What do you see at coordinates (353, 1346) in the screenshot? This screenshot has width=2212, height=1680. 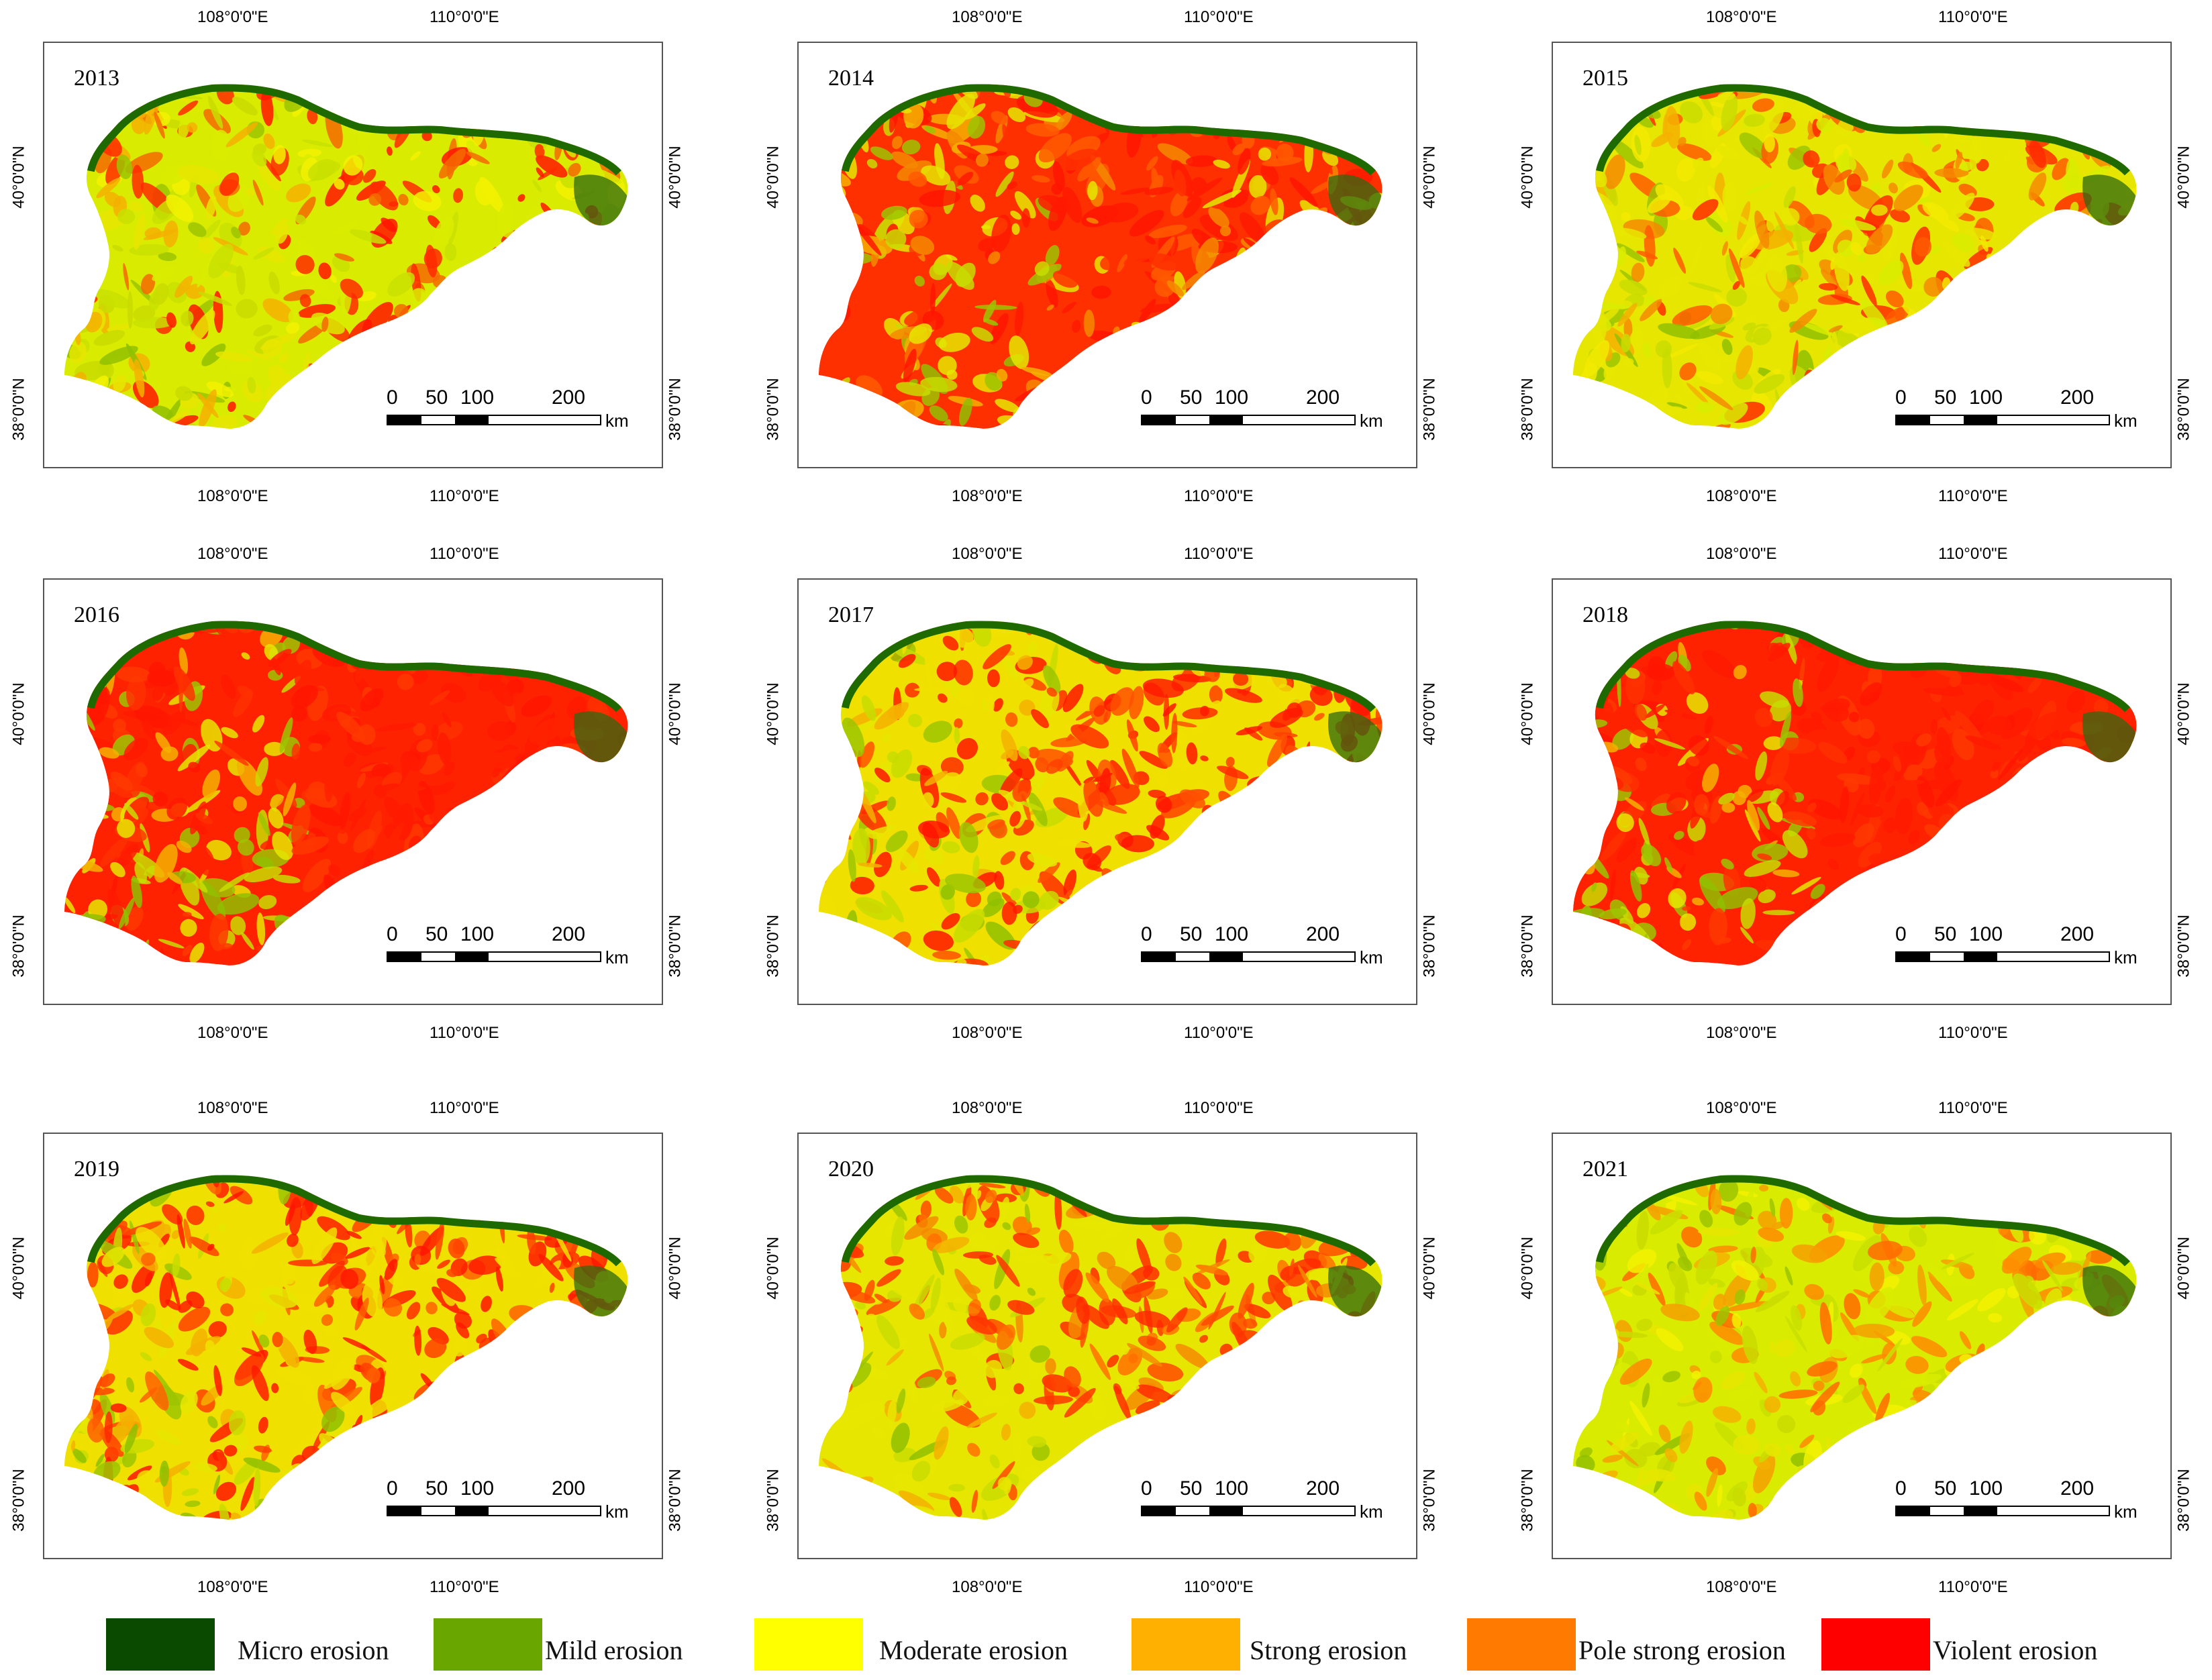 I see `map-frame: 2019 0 50 100 200 km` at bounding box center [353, 1346].